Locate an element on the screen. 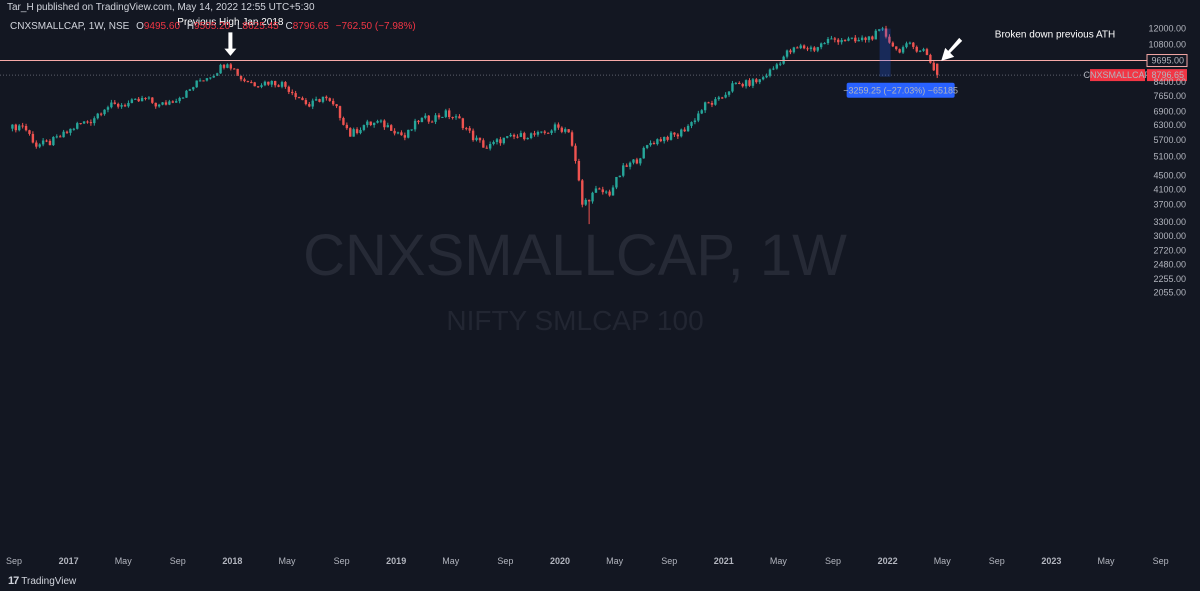 This screenshot has width=1200, height=591. tradingview-brand: 17 TradingView is located at coordinates (42, 581).